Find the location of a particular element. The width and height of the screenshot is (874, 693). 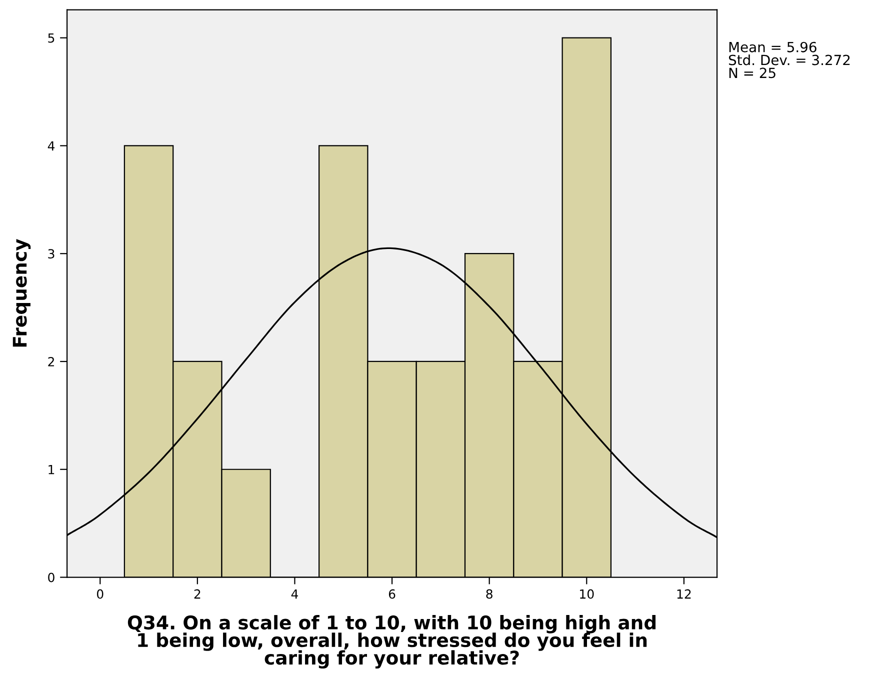

x-tick-label: 10 is located at coordinates (587, 594).